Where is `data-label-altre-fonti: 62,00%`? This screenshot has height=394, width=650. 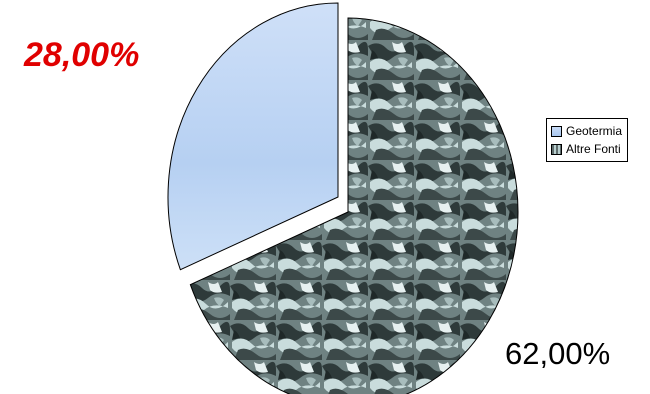 data-label-altre-fonti: 62,00% is located at coordinates (557, 353).